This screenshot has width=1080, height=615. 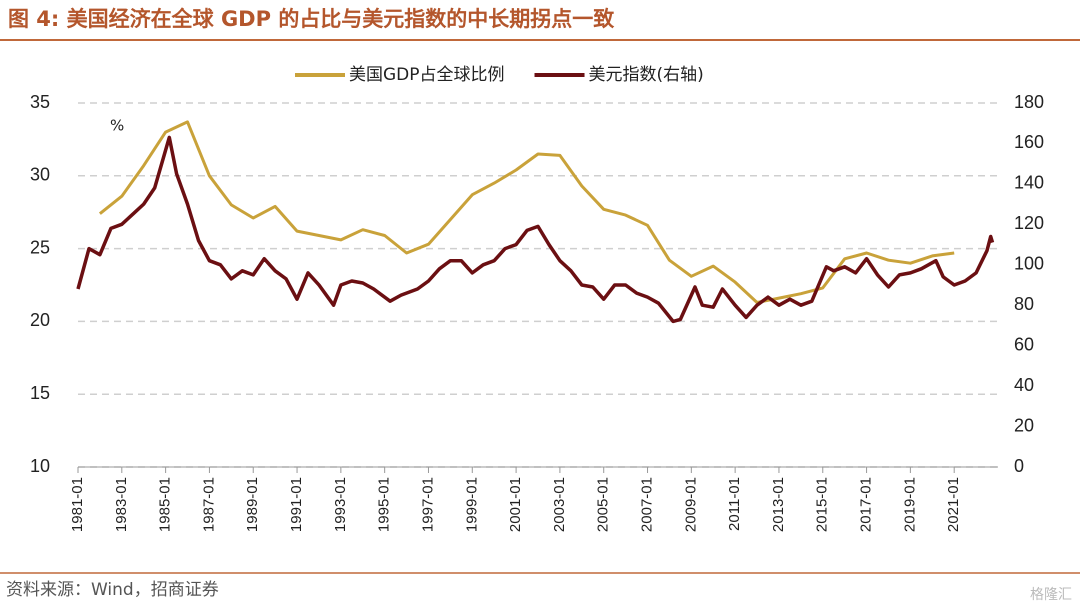 What do you see at coordinates (340, 504) in the screenshot?
I see `x-tick-label: 1993-01` at bounding box center [340, 504].